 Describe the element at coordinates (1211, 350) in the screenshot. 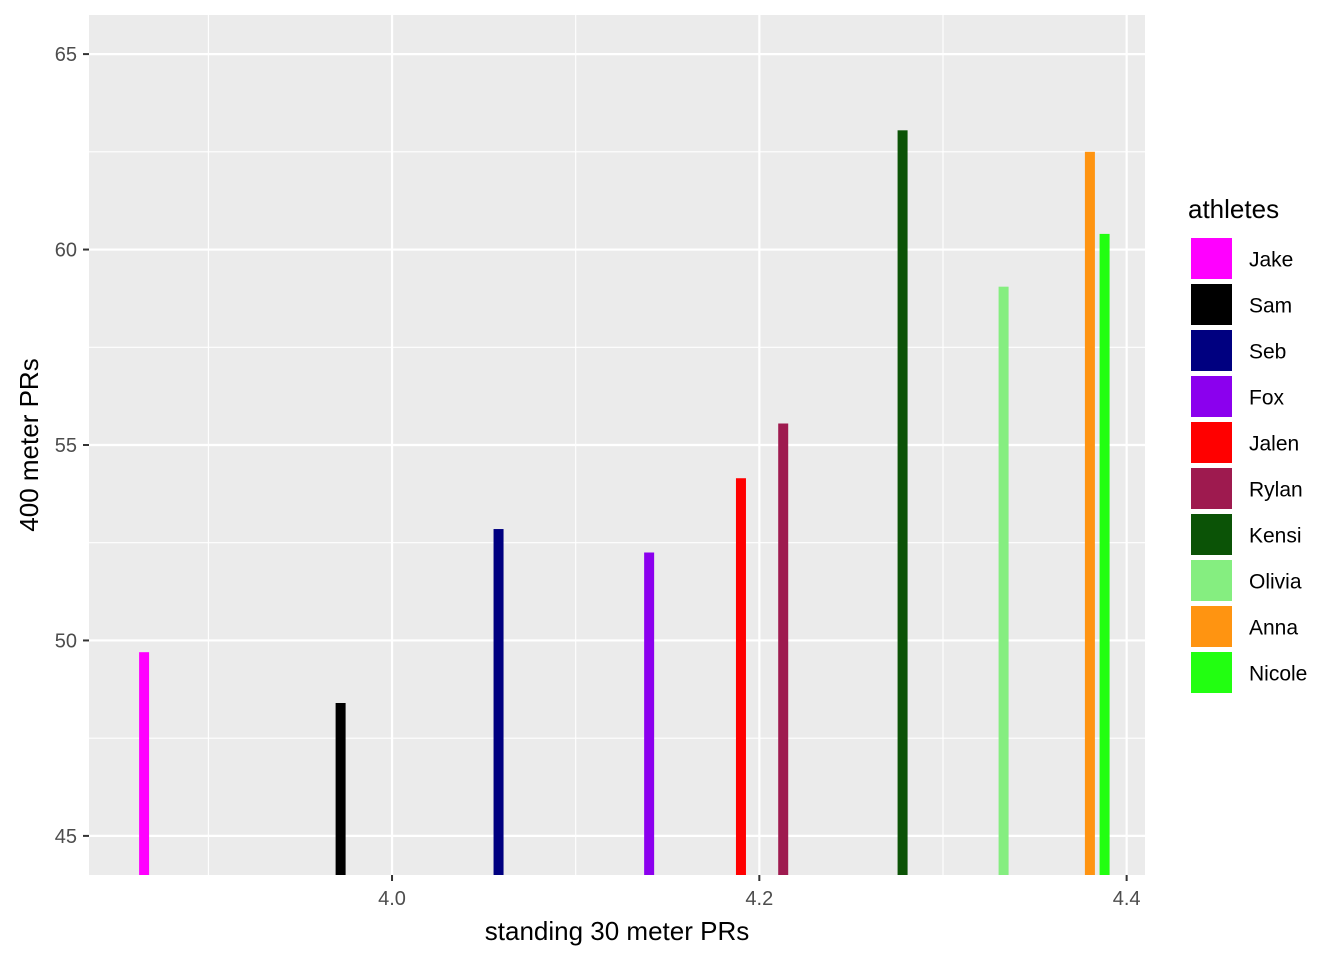

I see `legend-key-seb` at that location.